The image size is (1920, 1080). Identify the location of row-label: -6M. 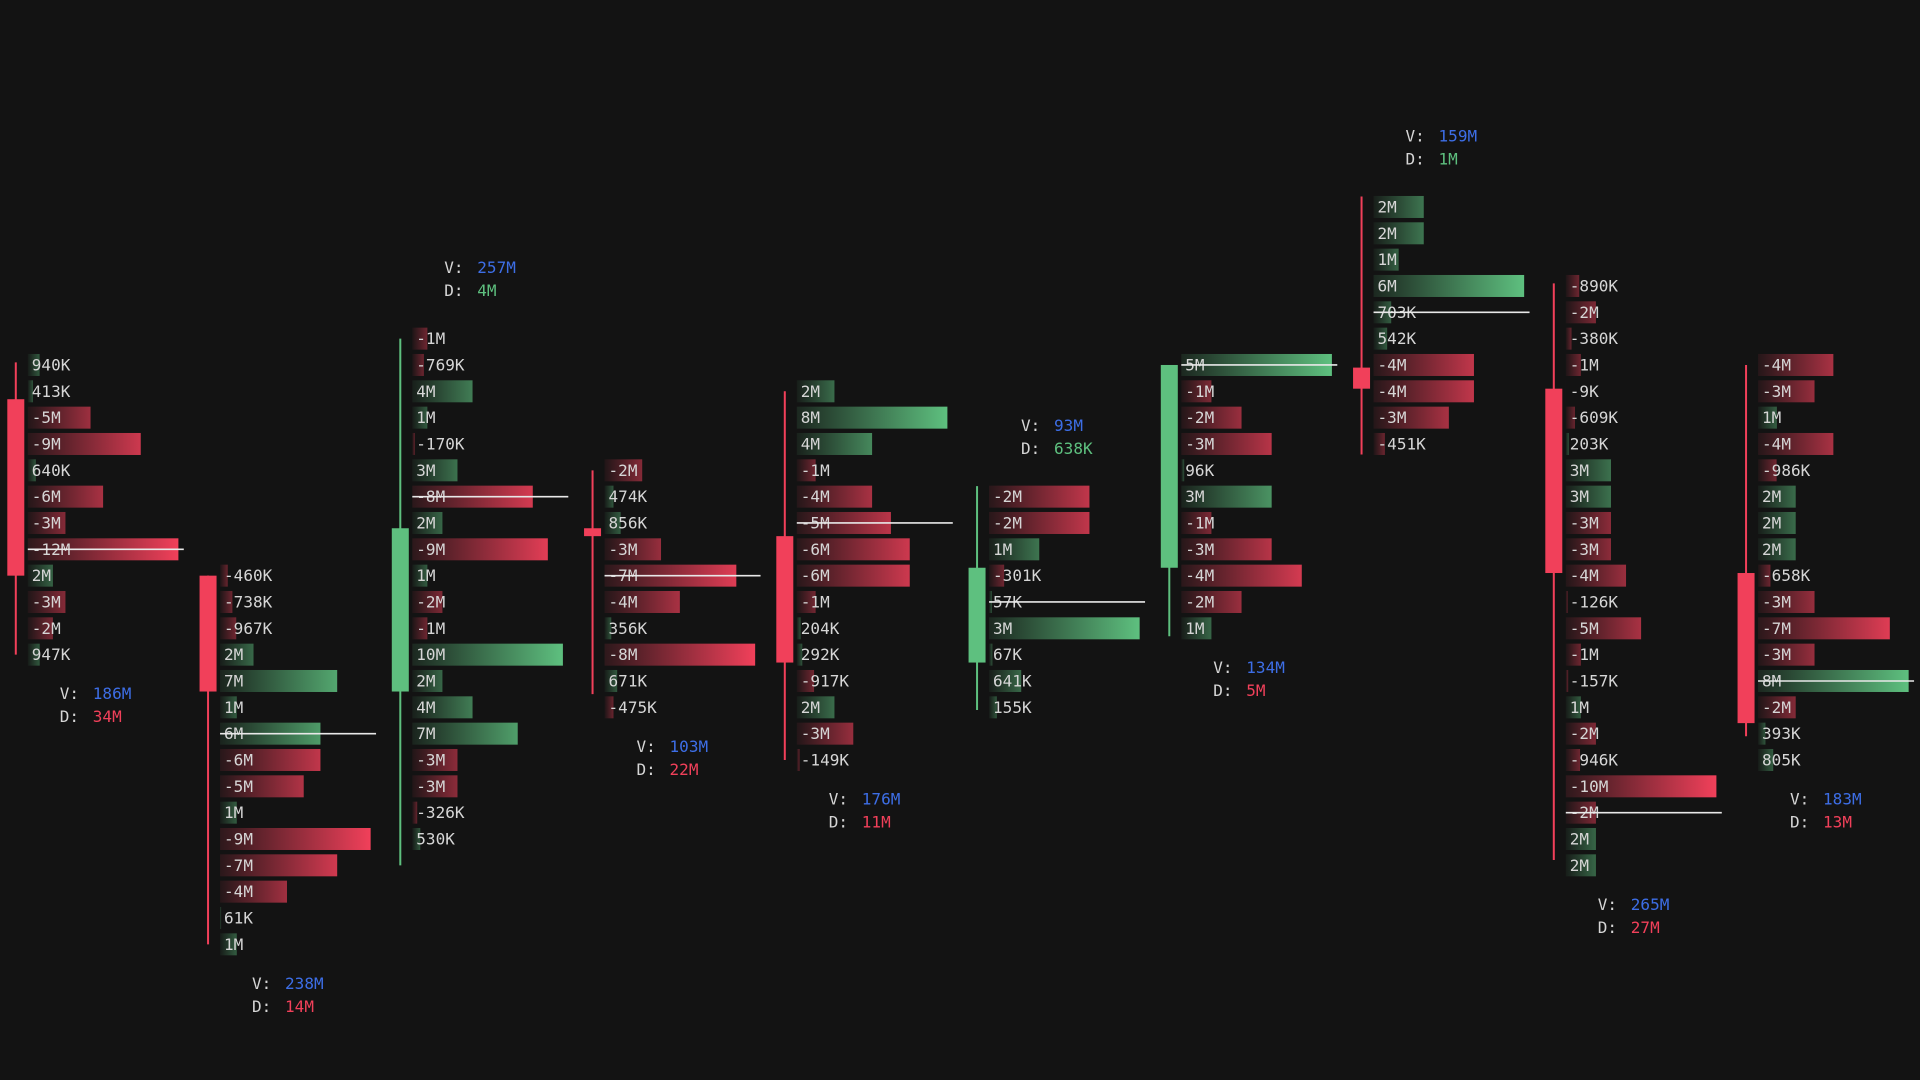
(46, 496).